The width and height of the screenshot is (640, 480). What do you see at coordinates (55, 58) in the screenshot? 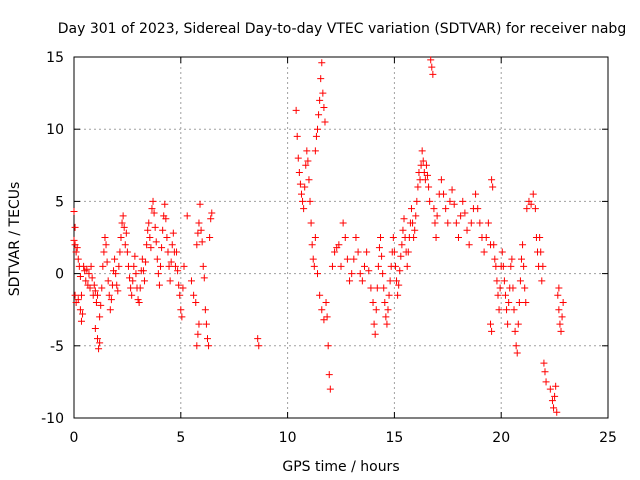
I see `y-tick-label: 15` at bounding box center [55, 58].